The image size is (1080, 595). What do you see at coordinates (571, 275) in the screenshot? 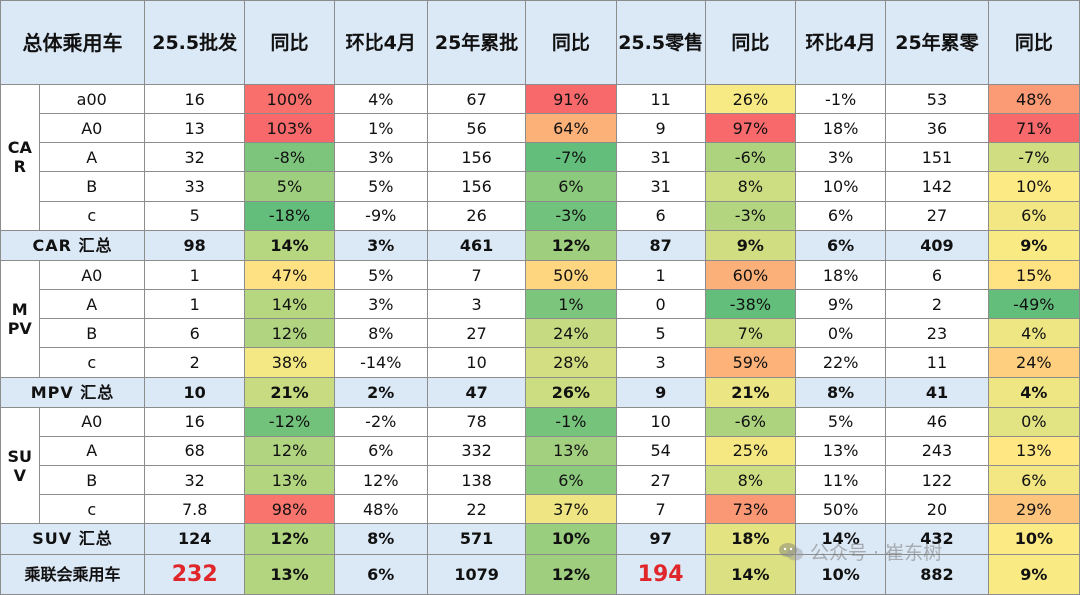
I see `data-cell: 50%` at bounding box center [571, 275].